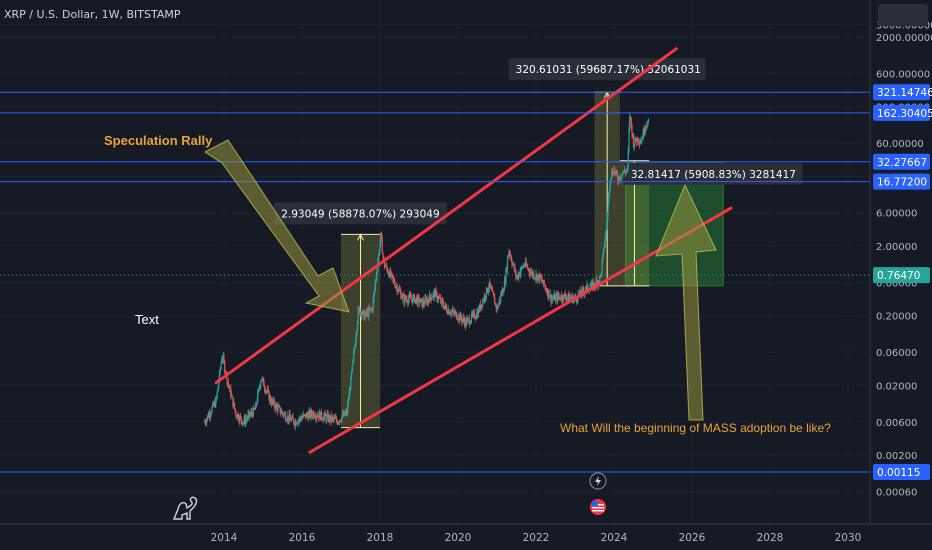 The image size is (932, 550). Describe the element at coordinates (466, 533) in the screenshot. I see `time-axis: 2014 2016 2018 2020 2022 2024 2026 2028 2030` at that location.